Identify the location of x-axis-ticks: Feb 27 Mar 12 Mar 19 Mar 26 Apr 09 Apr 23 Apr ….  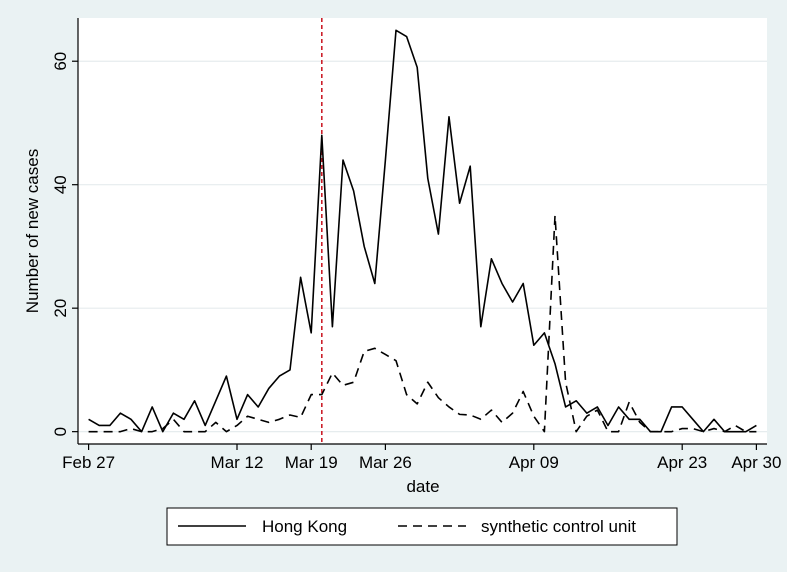
(421, 458).